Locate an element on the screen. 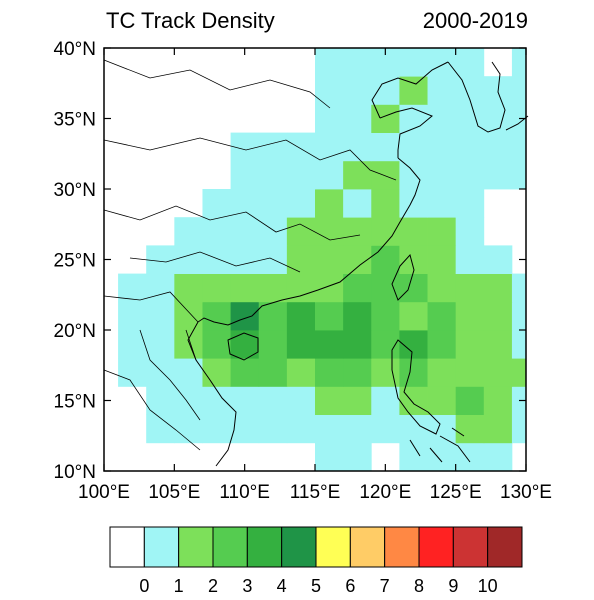 The height and width of the screenshot is (600, 594). colorbar-label: 0 is located at coordinates (144, 586).